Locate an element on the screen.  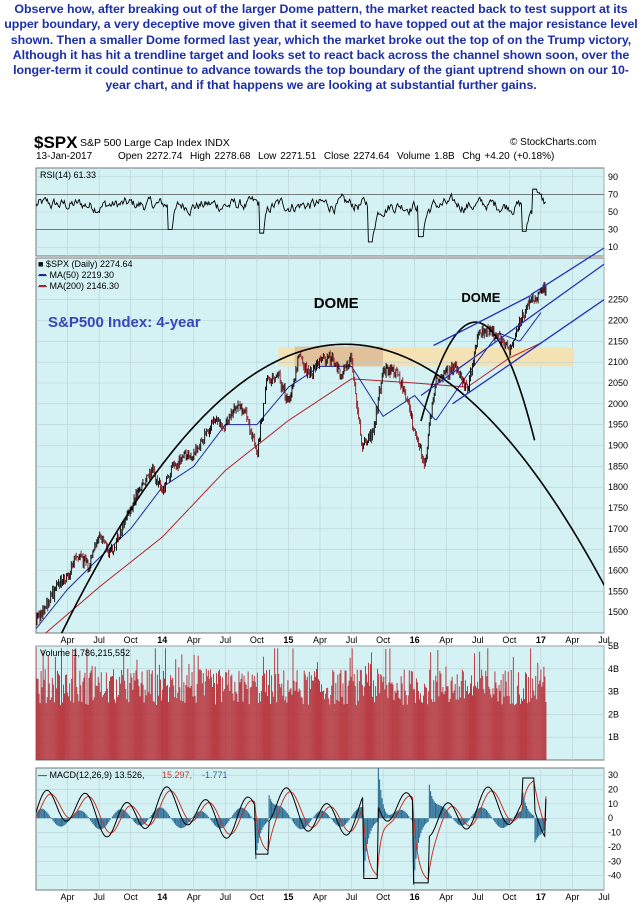
channel-extension is located at coordinates (567, 271).